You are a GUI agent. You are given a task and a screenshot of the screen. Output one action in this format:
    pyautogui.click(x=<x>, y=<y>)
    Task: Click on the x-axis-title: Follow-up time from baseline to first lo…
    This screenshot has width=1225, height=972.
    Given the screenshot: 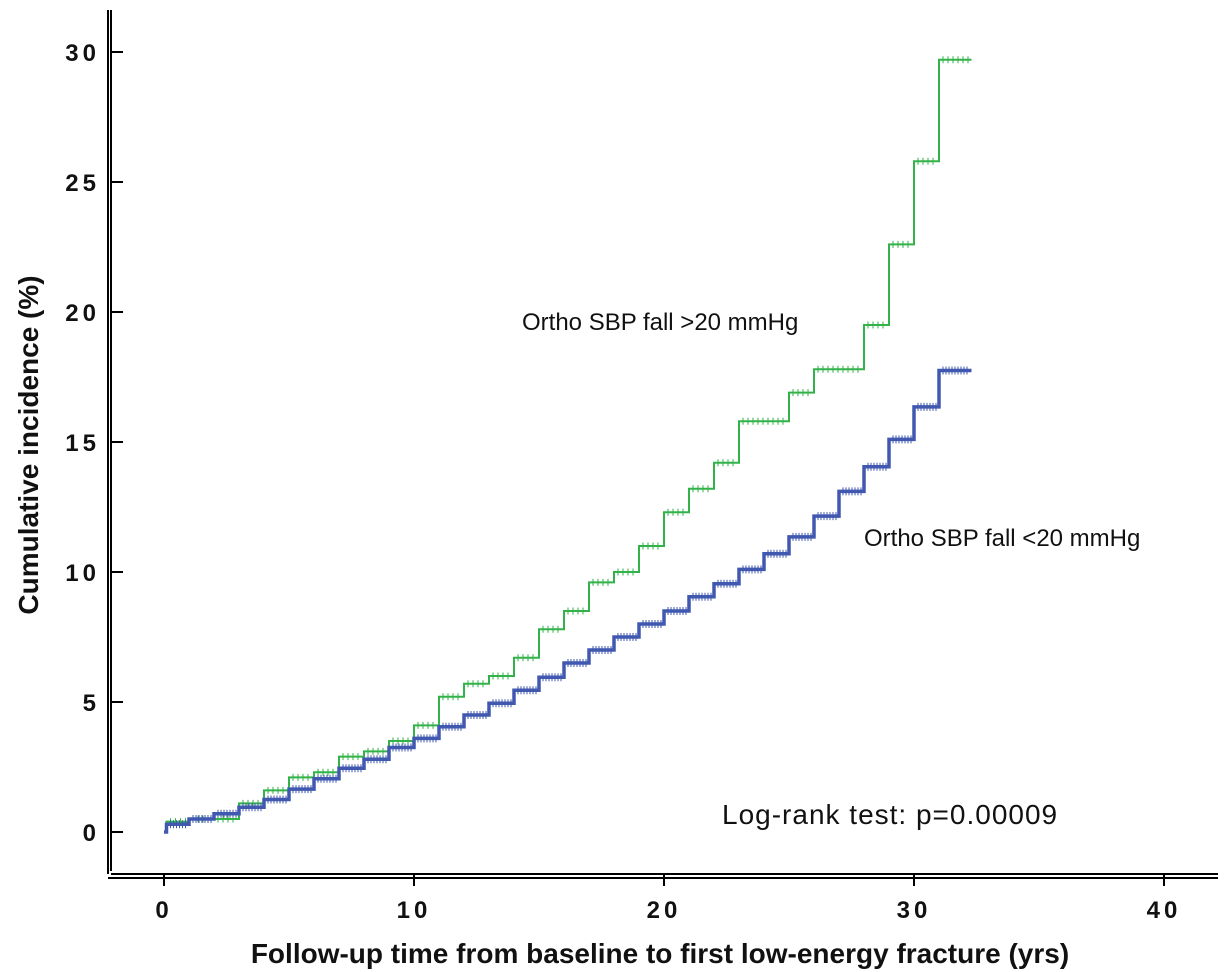 What is the action you would take?
    pyautogui.click(x=660, y=953)
    